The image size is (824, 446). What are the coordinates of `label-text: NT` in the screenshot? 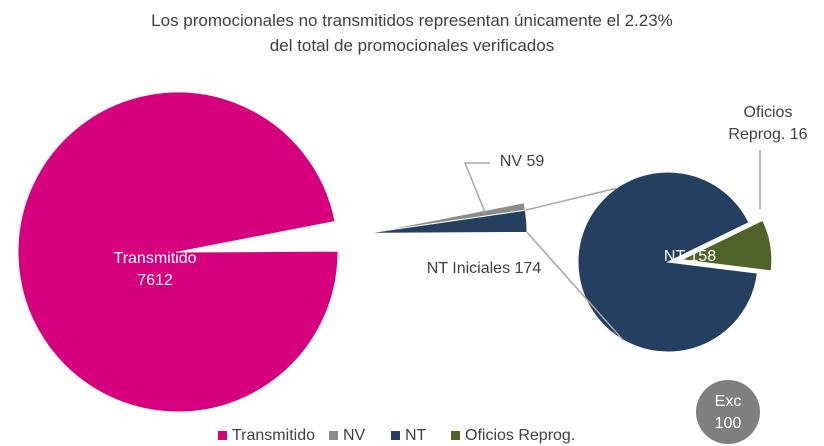 It's located at (674, 256).